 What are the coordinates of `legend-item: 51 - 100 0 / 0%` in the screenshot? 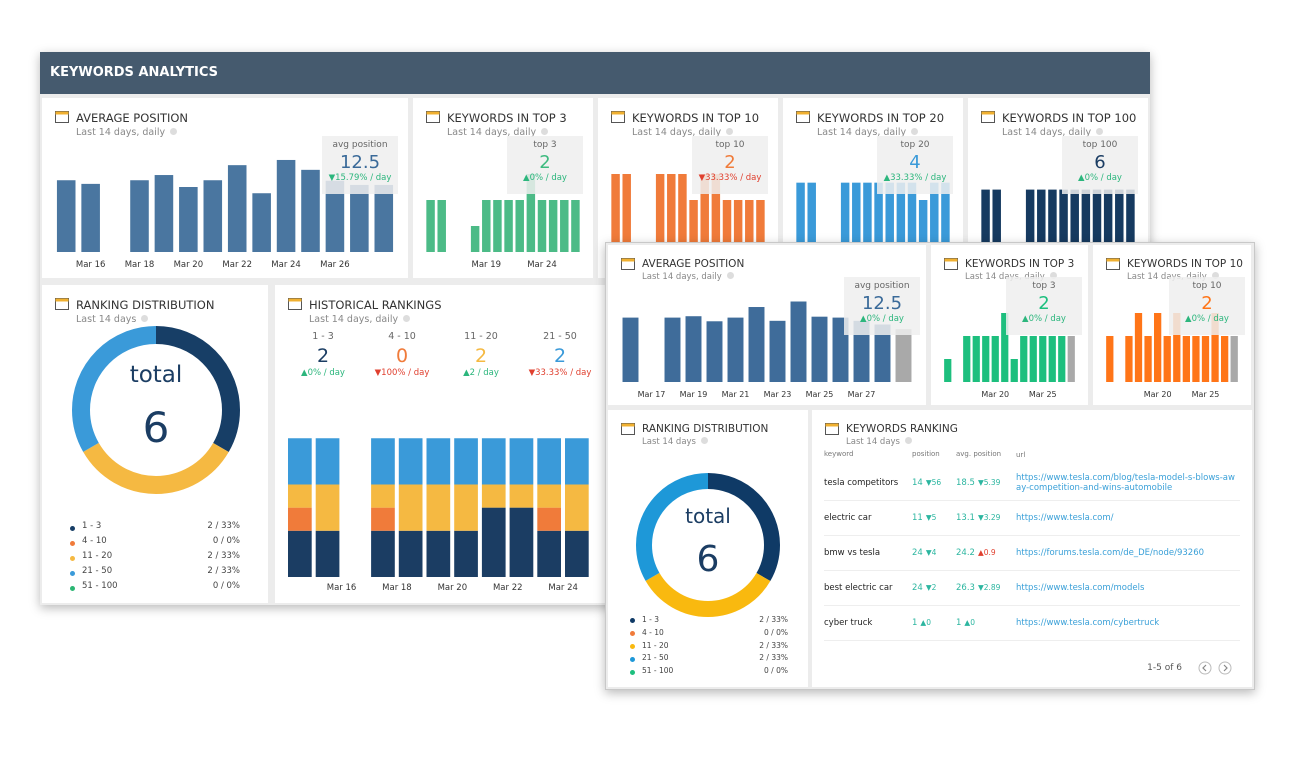 It's located at (155, 588).